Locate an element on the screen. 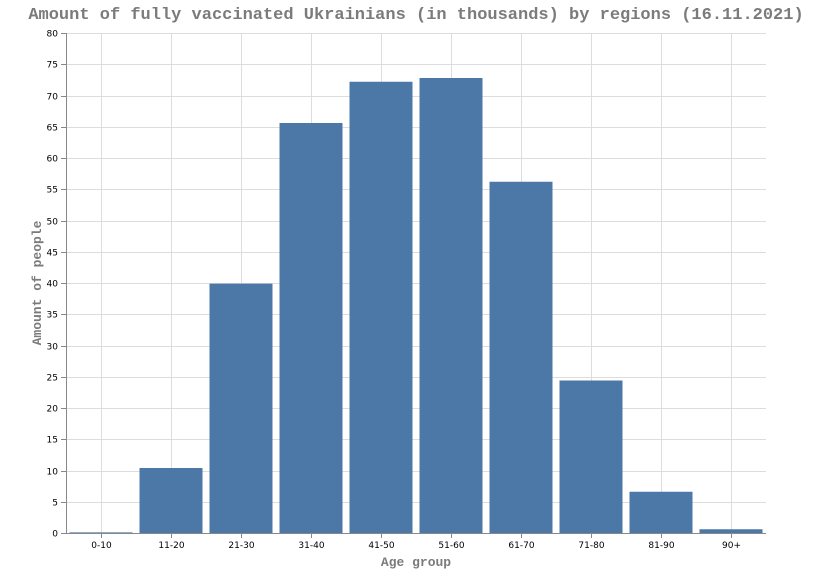 Image resolution: width=832 pixels, height=572 pixels. y-tick-label: 45 is located at coordinates (52, 254).